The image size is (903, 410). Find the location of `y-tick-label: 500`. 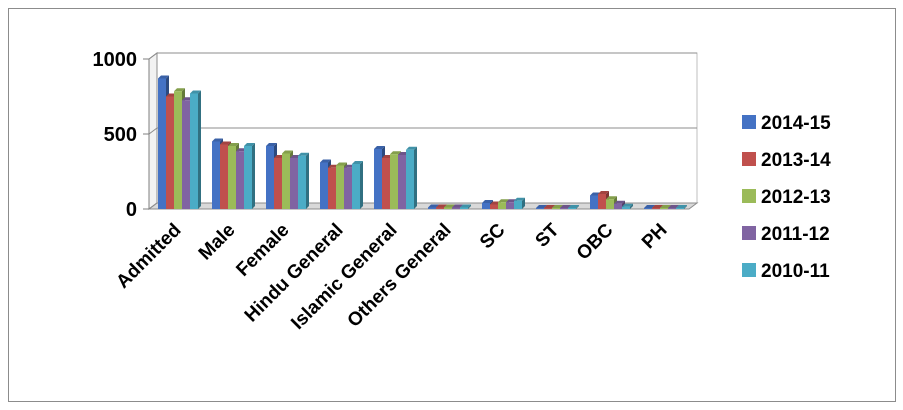

y-tick-label: 500 is located at coordinates (120, 135).